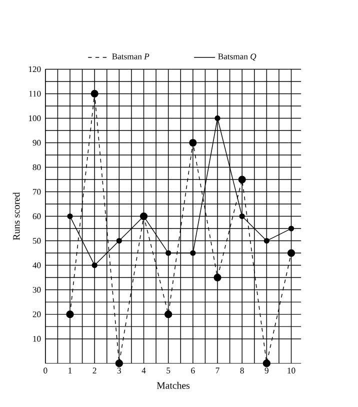  Describe the element at coordinates (266, 371) in the screenshot. I see `x-tick-label: 9` at that location.